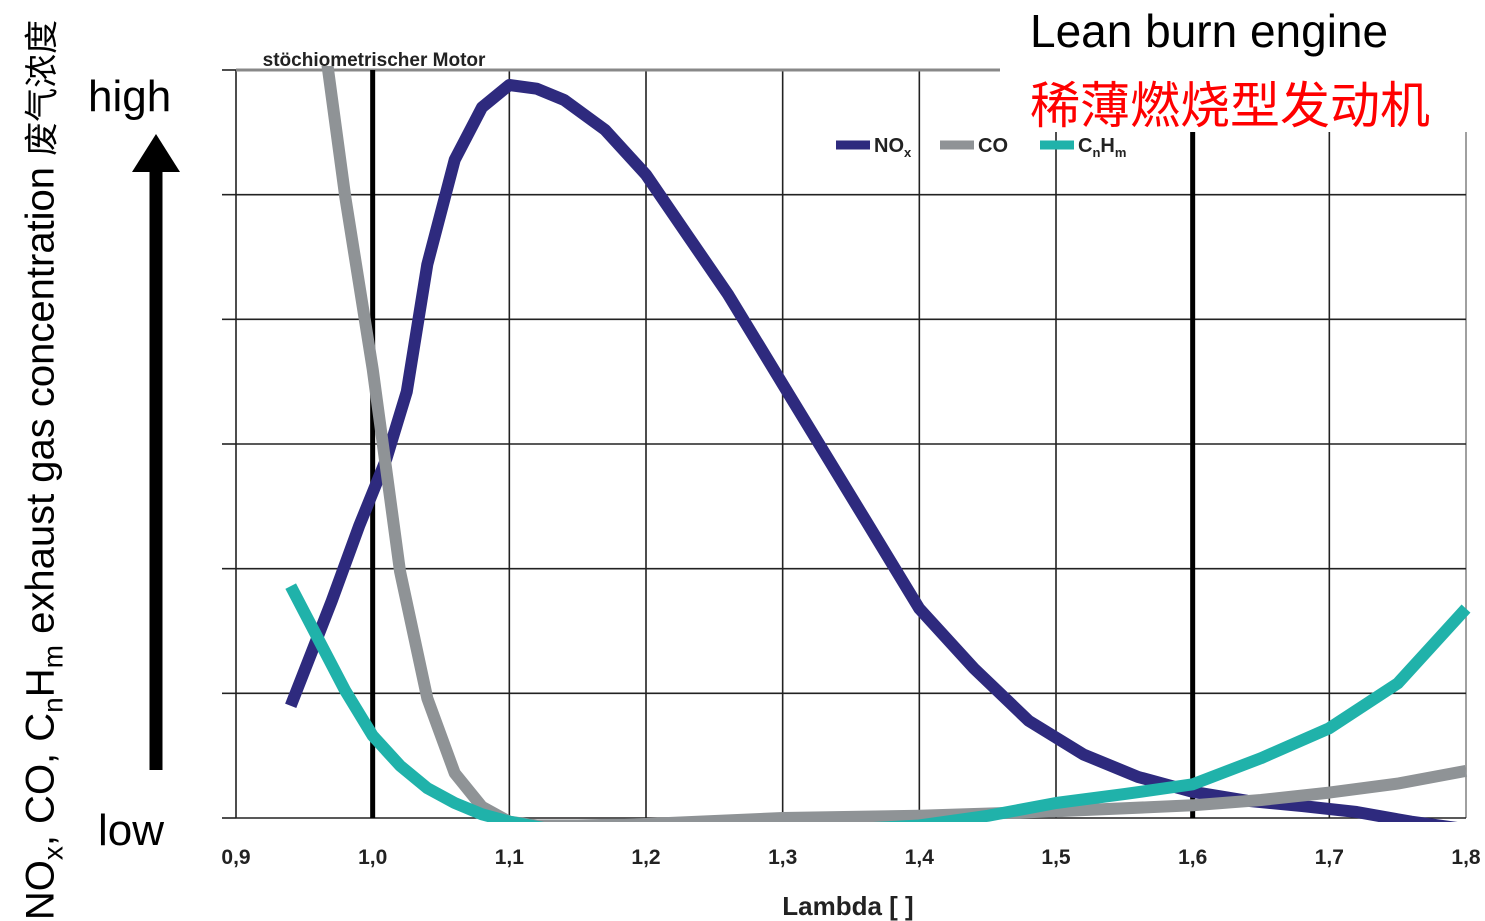  What do you see at coordinates (40, 890) in the screenshot?
I see `y-label-no: NO` at bounding box center [40, 890].